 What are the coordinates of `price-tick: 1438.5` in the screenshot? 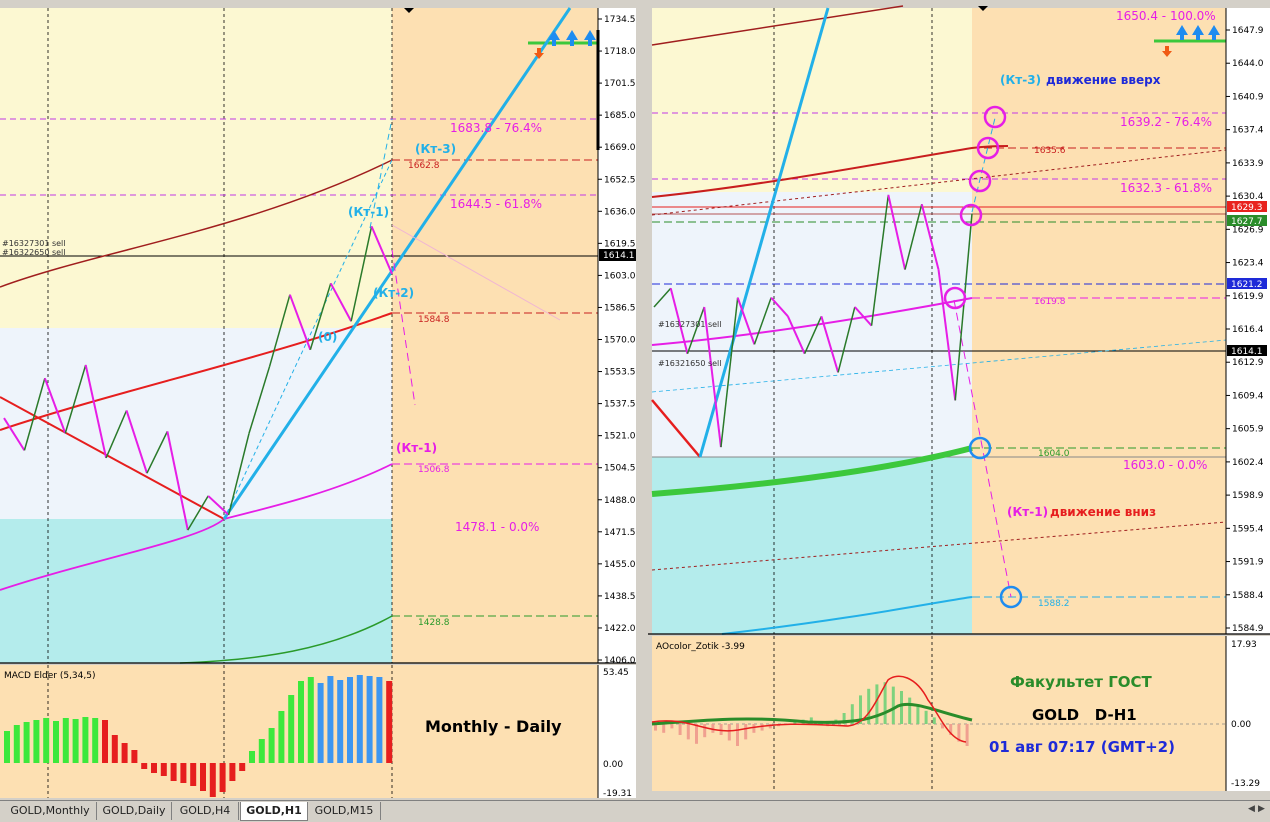 It's located at (620, 597).